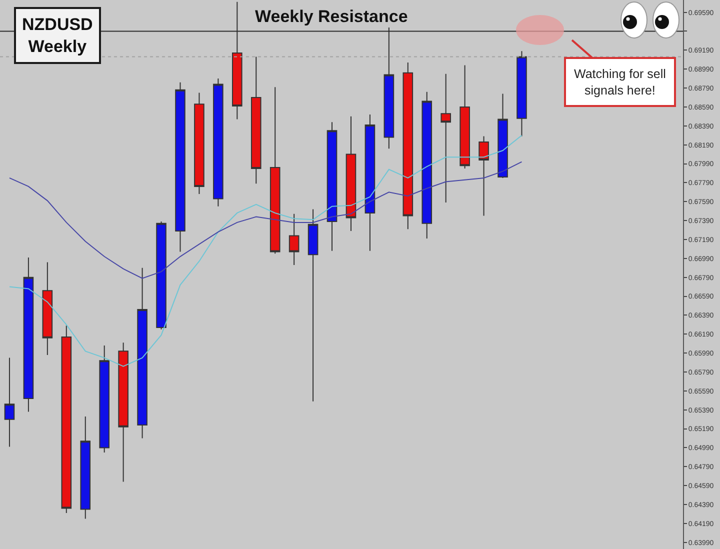  I want to click on ref-line-label: Weekly Resistance, so click(331, 16).